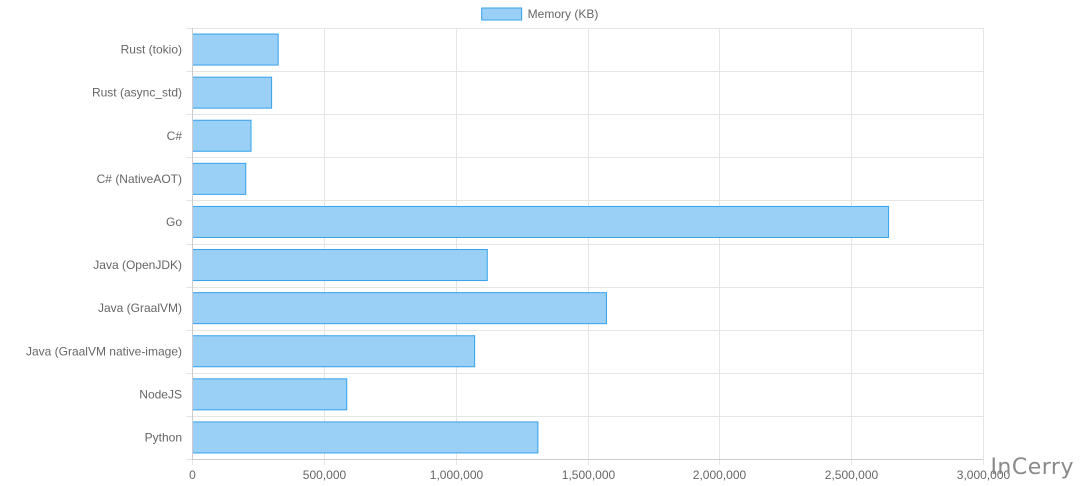 Image resolution: width=1080 pixels, height=486 pixels. I want to click on x-tick-label: 2,000,000, so click(720, 475).